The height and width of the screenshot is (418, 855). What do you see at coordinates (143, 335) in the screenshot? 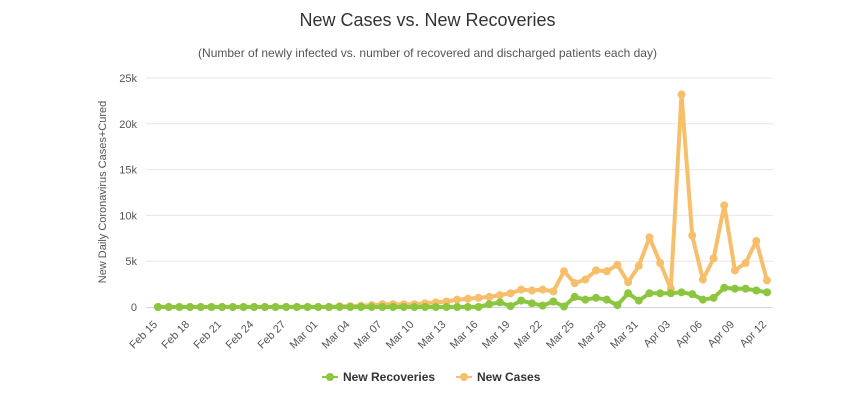
I see `x-tick-label: Feb 15` at bounding box center [143, 335].